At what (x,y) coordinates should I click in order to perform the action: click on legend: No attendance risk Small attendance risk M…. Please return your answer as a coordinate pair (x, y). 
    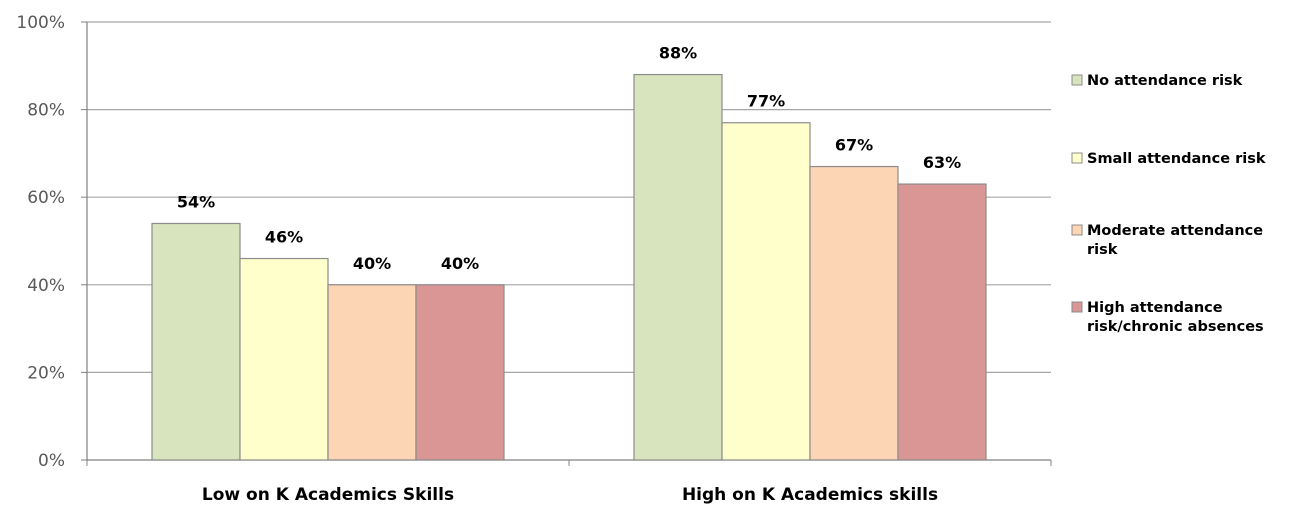
    Looking at the image, I should click on (1168, 204).